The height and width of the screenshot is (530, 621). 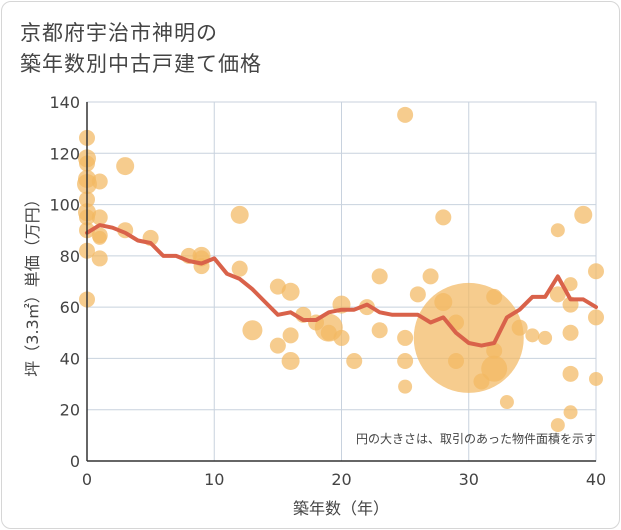 I want to click on y-axis-label: 坪（3.3㎡）単価（万円）, so click(x=32, y=283).